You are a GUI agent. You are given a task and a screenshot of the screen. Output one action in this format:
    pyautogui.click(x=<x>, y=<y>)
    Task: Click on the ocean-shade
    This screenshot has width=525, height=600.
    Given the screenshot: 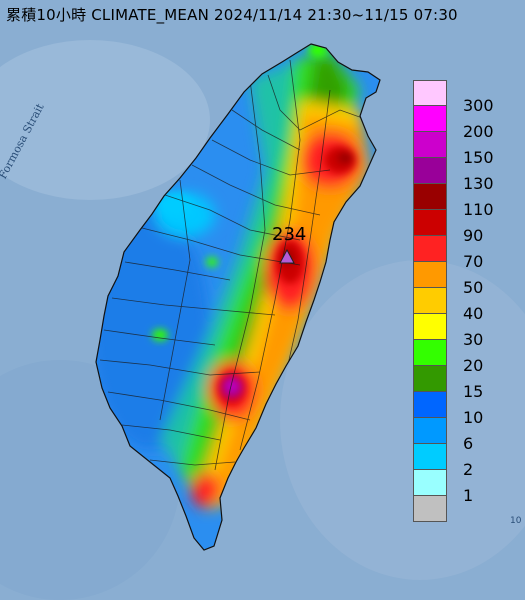 What is the action you would take?
    pyautogui.click(x=105, y=120)
    